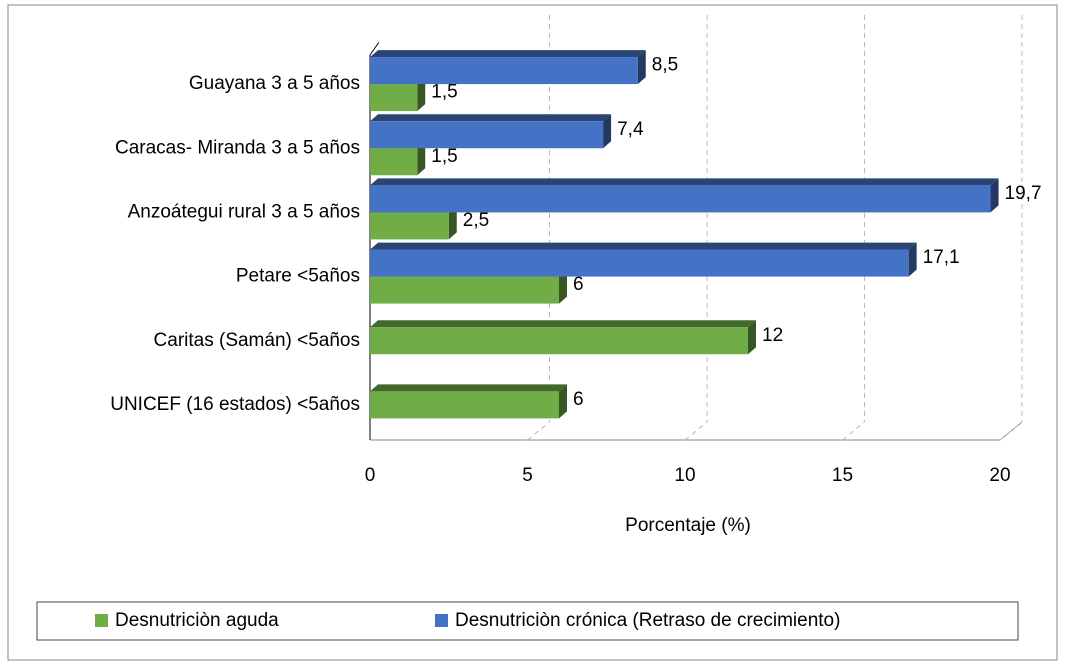 This screenshot has height=668, width=1065. What do you see at coordinates (630, 129) in the screenshot?
I see `data-label: 7,4` at bounding box center [630, 129].